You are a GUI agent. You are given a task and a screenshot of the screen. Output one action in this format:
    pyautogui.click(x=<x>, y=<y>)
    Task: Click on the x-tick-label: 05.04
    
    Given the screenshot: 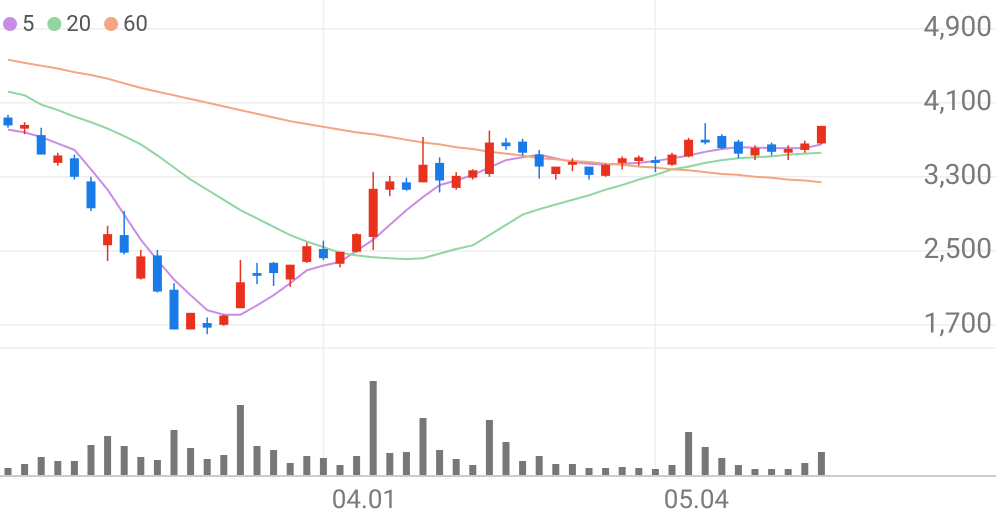 What is the action you would take?
    pyautogui.click(x=697, y=500)
    